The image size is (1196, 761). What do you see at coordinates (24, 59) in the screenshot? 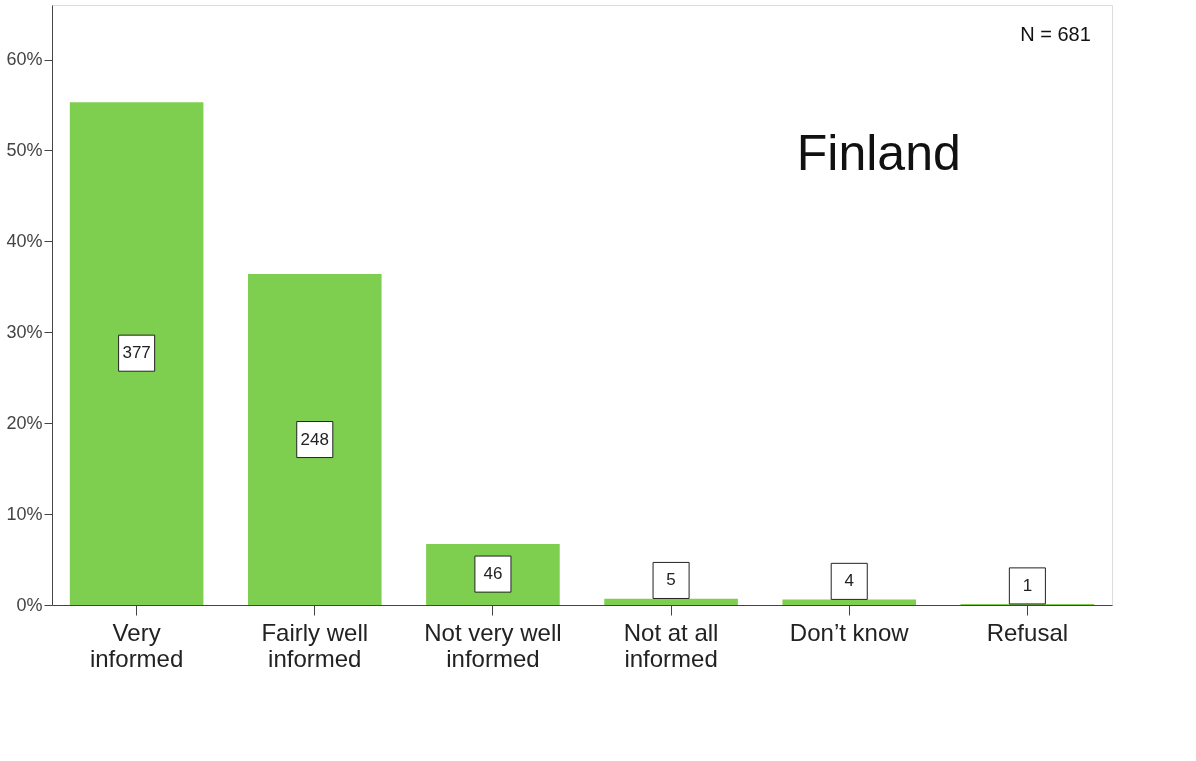
I see `y-tick-label: 60%` at bounding box center [24, 59].